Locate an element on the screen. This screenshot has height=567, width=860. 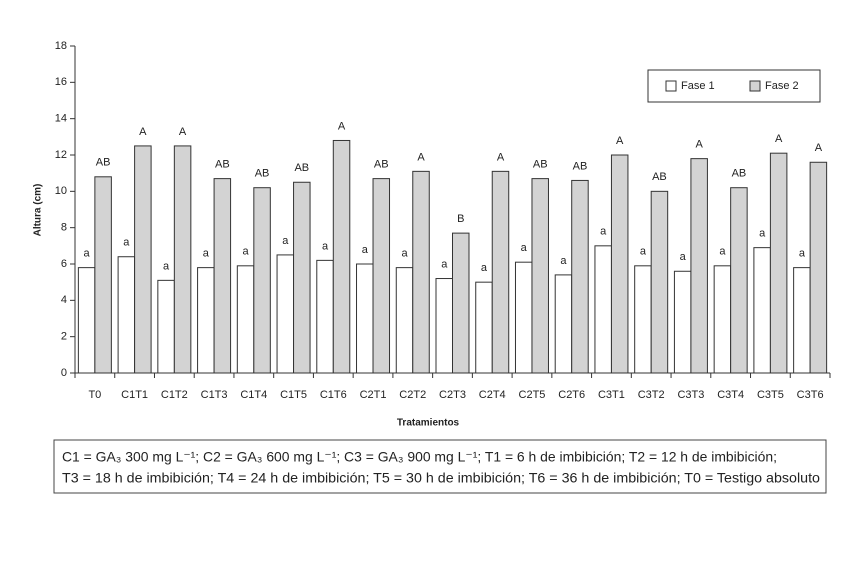
x-tick-label: C1T4 is located at coordinates (253, 395).